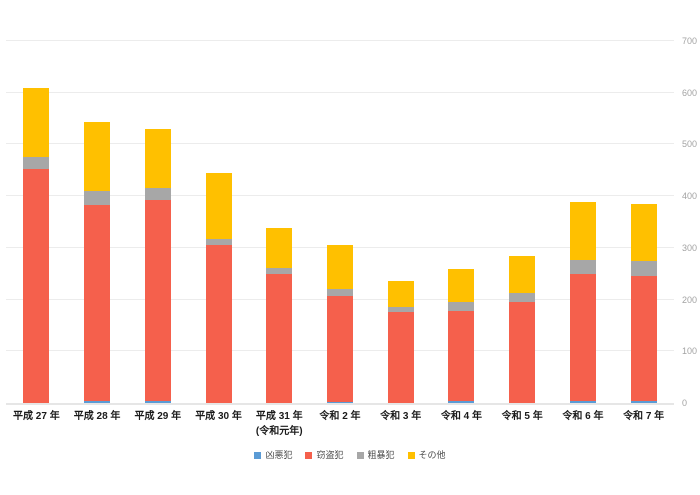 Image resolution: width=700 pixels, height=495 pixels. What do you see at coordinates (522, 416) in the screenshot?
I see `x-axis-category-label: 令和 5 年` at bounding box center [522, 416].